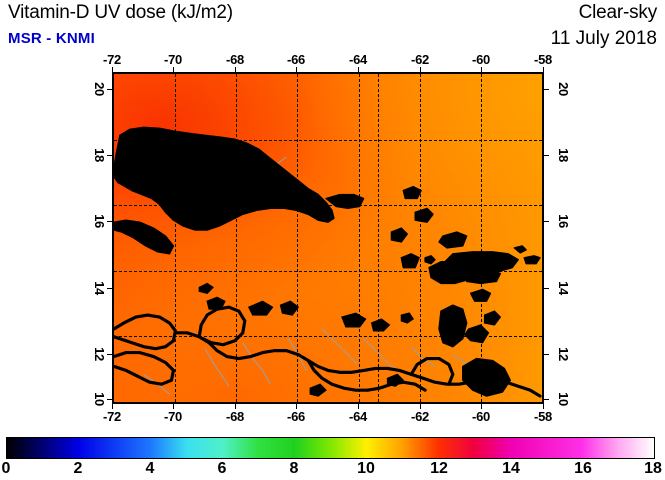 This screenshot has height=480, width=665. I want to click on axis-label-left-4: 12, so click(99, 354).